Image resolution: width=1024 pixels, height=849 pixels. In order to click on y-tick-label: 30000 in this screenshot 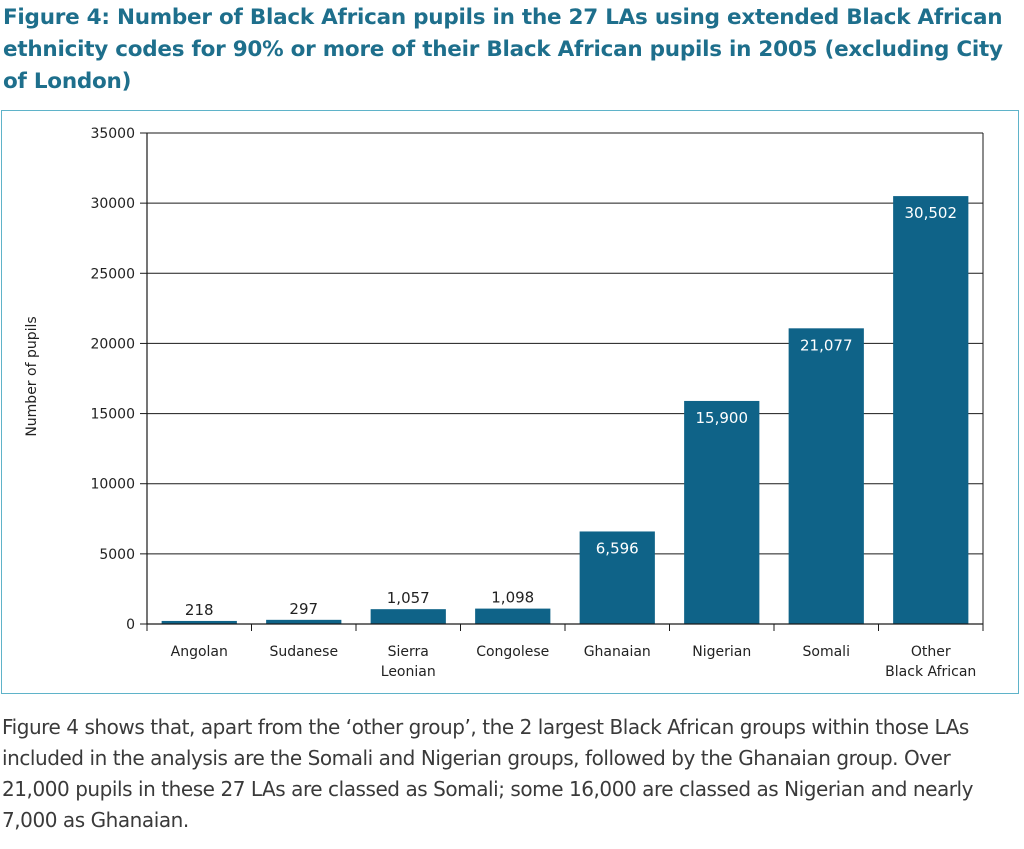, I will do `click(112, 204)`.